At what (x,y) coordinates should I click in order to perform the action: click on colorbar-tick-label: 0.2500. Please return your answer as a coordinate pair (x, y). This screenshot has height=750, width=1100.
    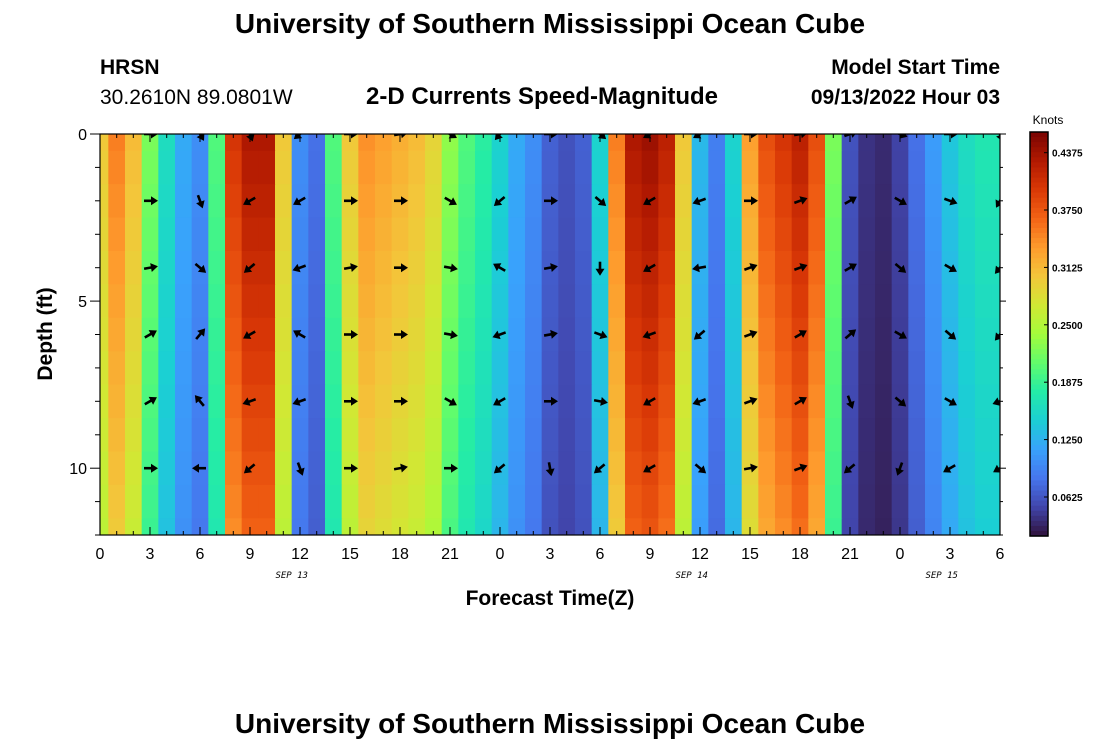
    Looking at the image, I should click on (1067, 326).